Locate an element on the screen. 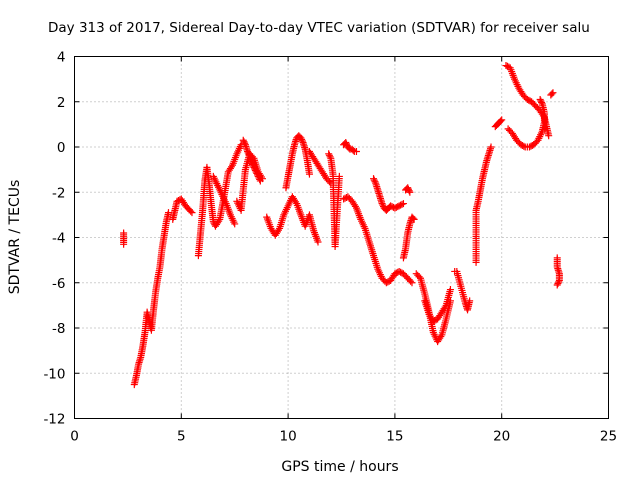  series-arc-o is located at coordinates (408, 237).